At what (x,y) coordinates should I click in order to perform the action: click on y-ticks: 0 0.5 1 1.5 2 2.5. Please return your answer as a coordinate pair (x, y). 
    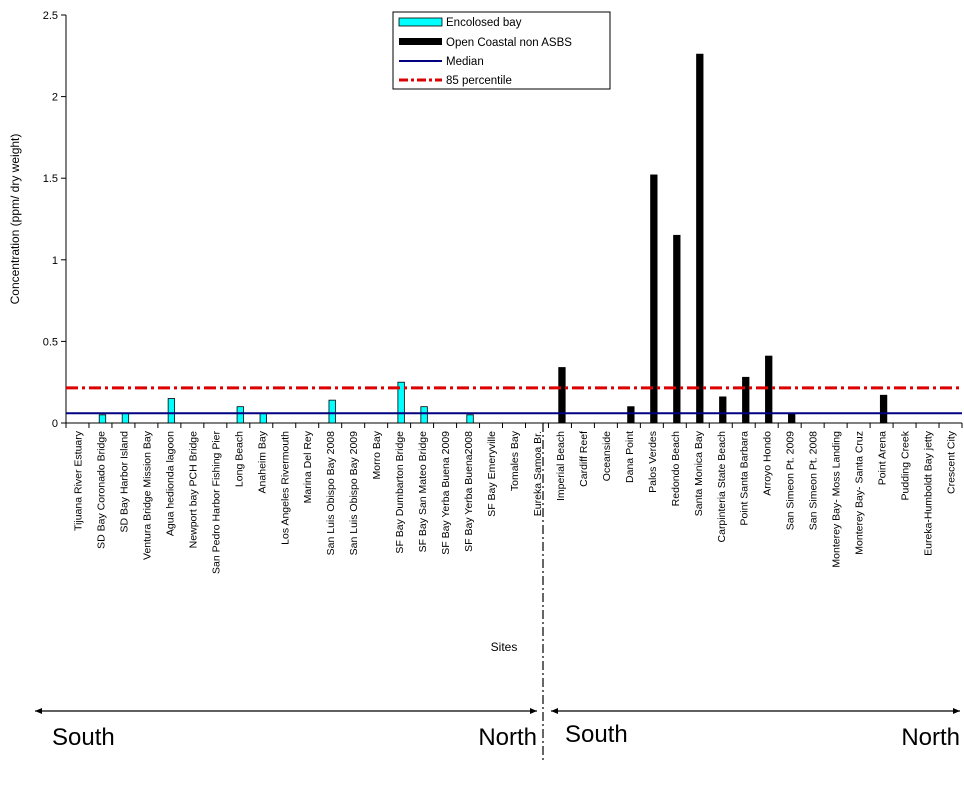
    Looking at the image, I should click on (54, 220).